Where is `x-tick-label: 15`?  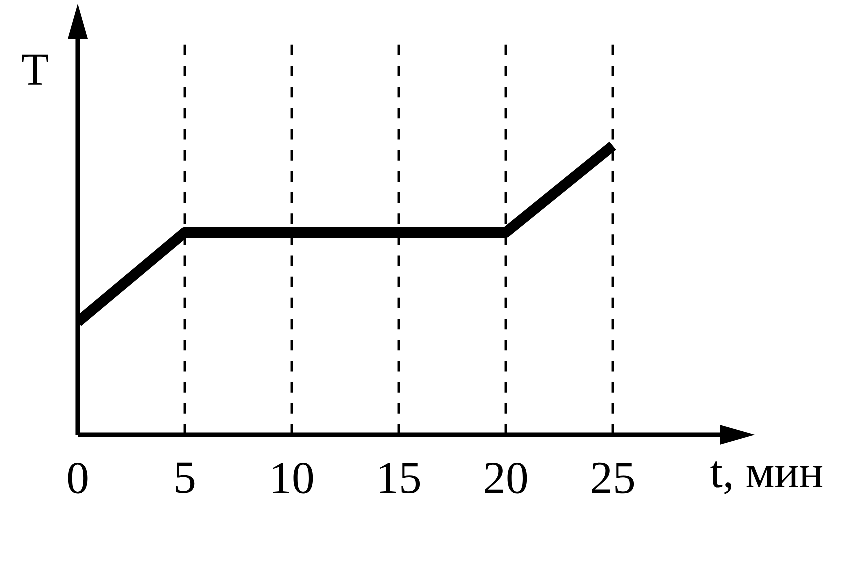 x-tick-label: 15 is located at coordinates (400, 478).